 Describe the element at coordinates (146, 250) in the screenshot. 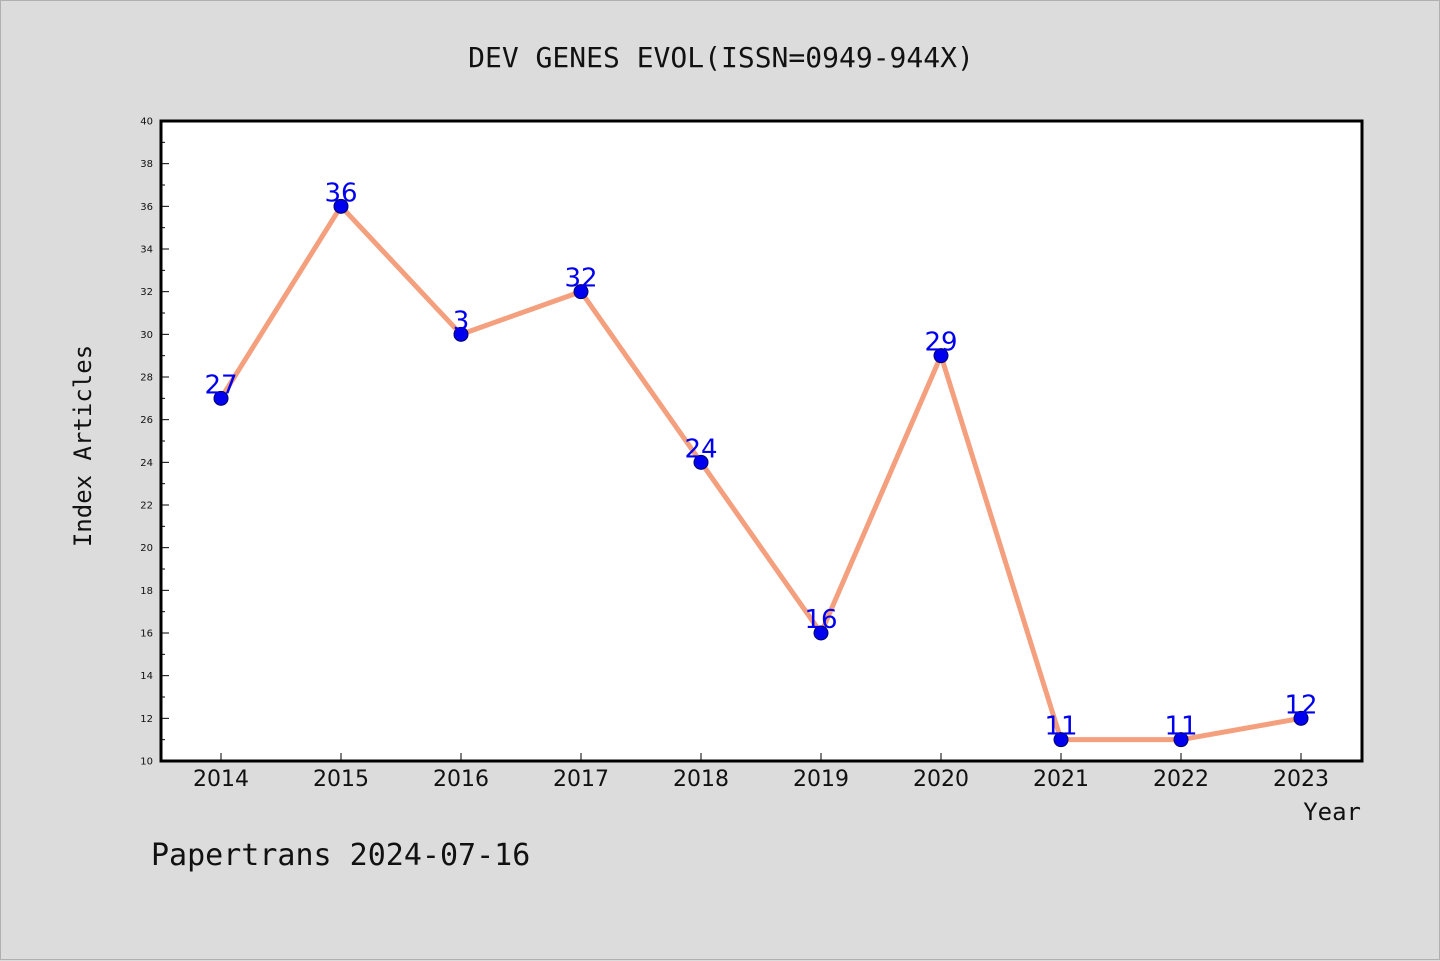

I see `y-tick-label: 34` at that location.